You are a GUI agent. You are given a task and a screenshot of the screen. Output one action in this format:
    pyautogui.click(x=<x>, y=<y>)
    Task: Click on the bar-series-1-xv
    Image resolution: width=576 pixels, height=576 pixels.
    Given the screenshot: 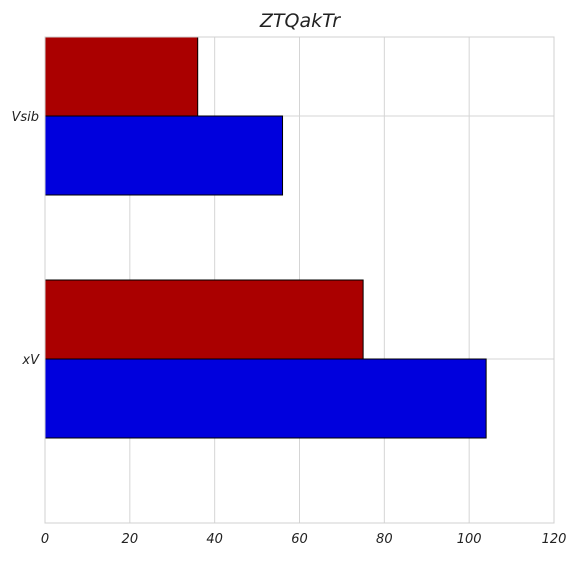 What is the action you would take?
    pyautogui.click(x=265, y=398)
    